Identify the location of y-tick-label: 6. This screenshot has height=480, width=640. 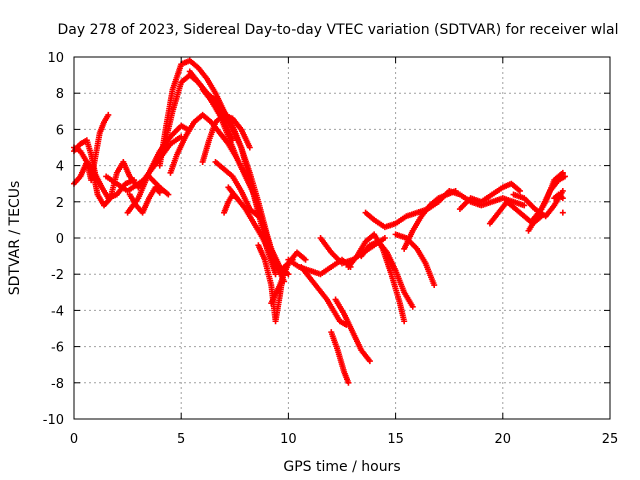
(60, 130).